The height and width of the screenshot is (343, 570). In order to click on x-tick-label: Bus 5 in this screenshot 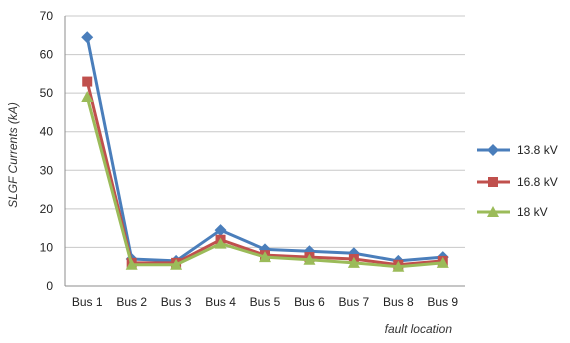, I will do `click(265, 302)`.